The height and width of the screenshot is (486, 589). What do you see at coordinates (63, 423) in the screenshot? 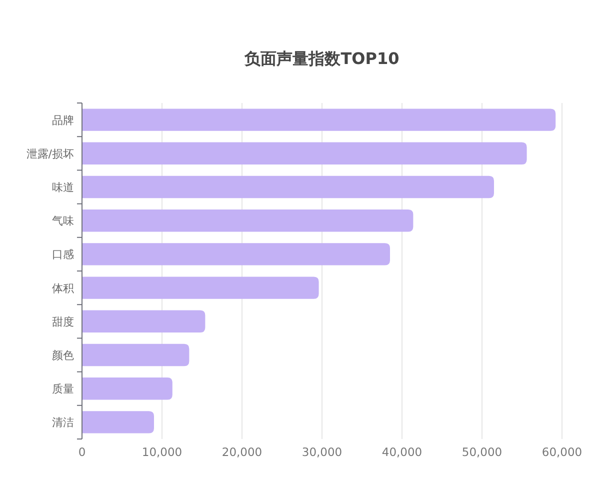
I see `y-tick-label: 清洁` at bounding box center [63, 423].